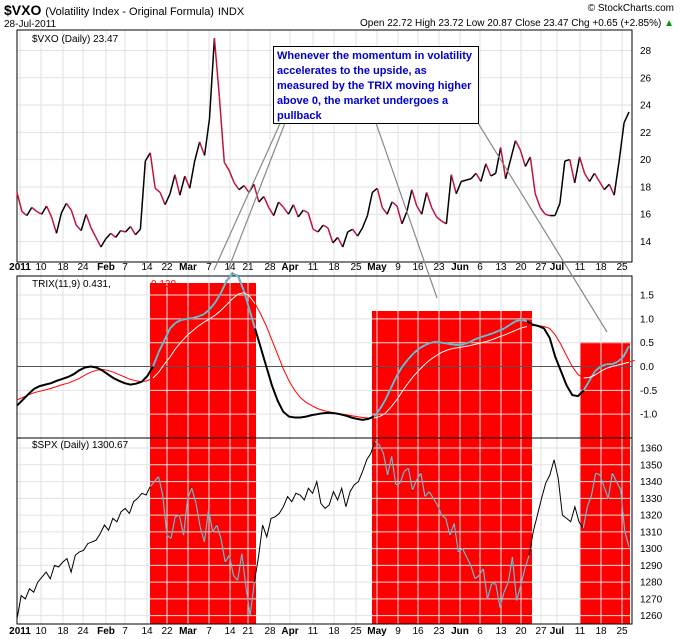 This screenshot has width=680, height=639. What do you see at coordinates (356, 631) in the screenshot?
I see `x-tick-label: 25` at bounding box center [356, 631].